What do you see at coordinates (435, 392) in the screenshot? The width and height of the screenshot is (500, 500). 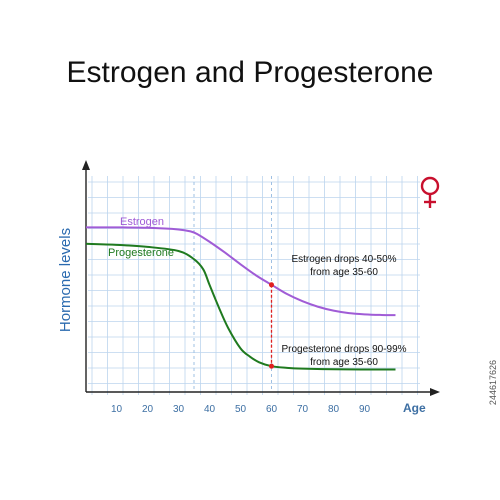 I see `x-axis-arrow` at bounding box center [435, 392].